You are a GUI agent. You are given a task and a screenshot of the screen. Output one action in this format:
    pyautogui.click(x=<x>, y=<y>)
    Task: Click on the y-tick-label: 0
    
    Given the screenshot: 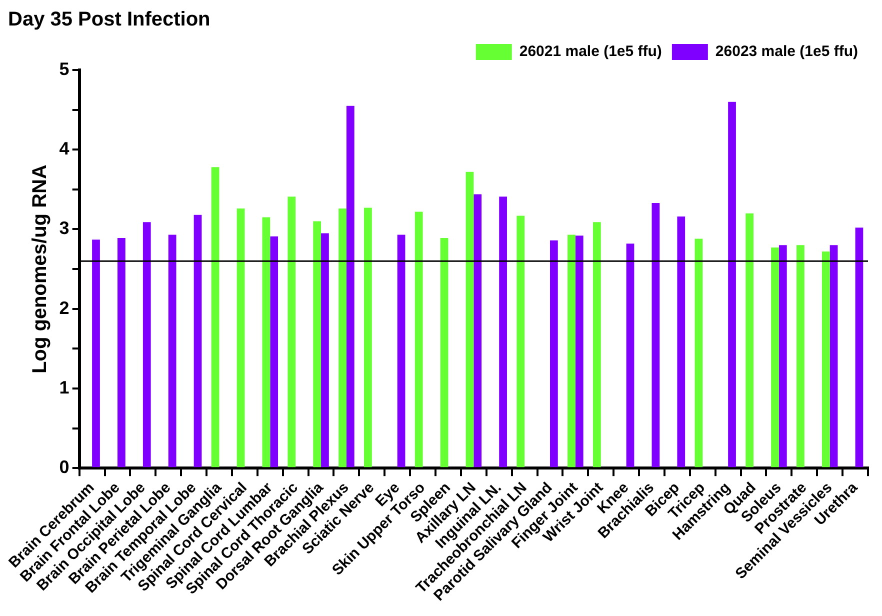 What is the action you would take?
    pyautogui.click(x=64, y=467)
    